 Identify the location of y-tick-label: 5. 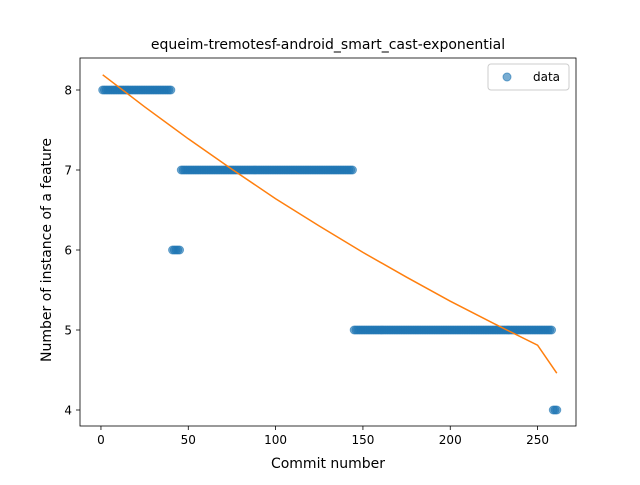
(68, 331).